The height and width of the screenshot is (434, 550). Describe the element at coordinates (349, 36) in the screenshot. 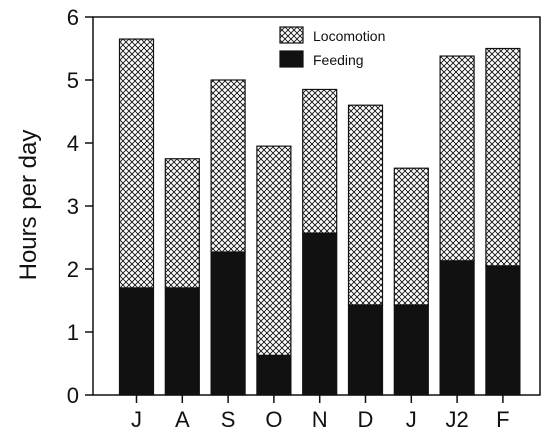

I see `legend-label-locomotion: Locomotion` at that location.